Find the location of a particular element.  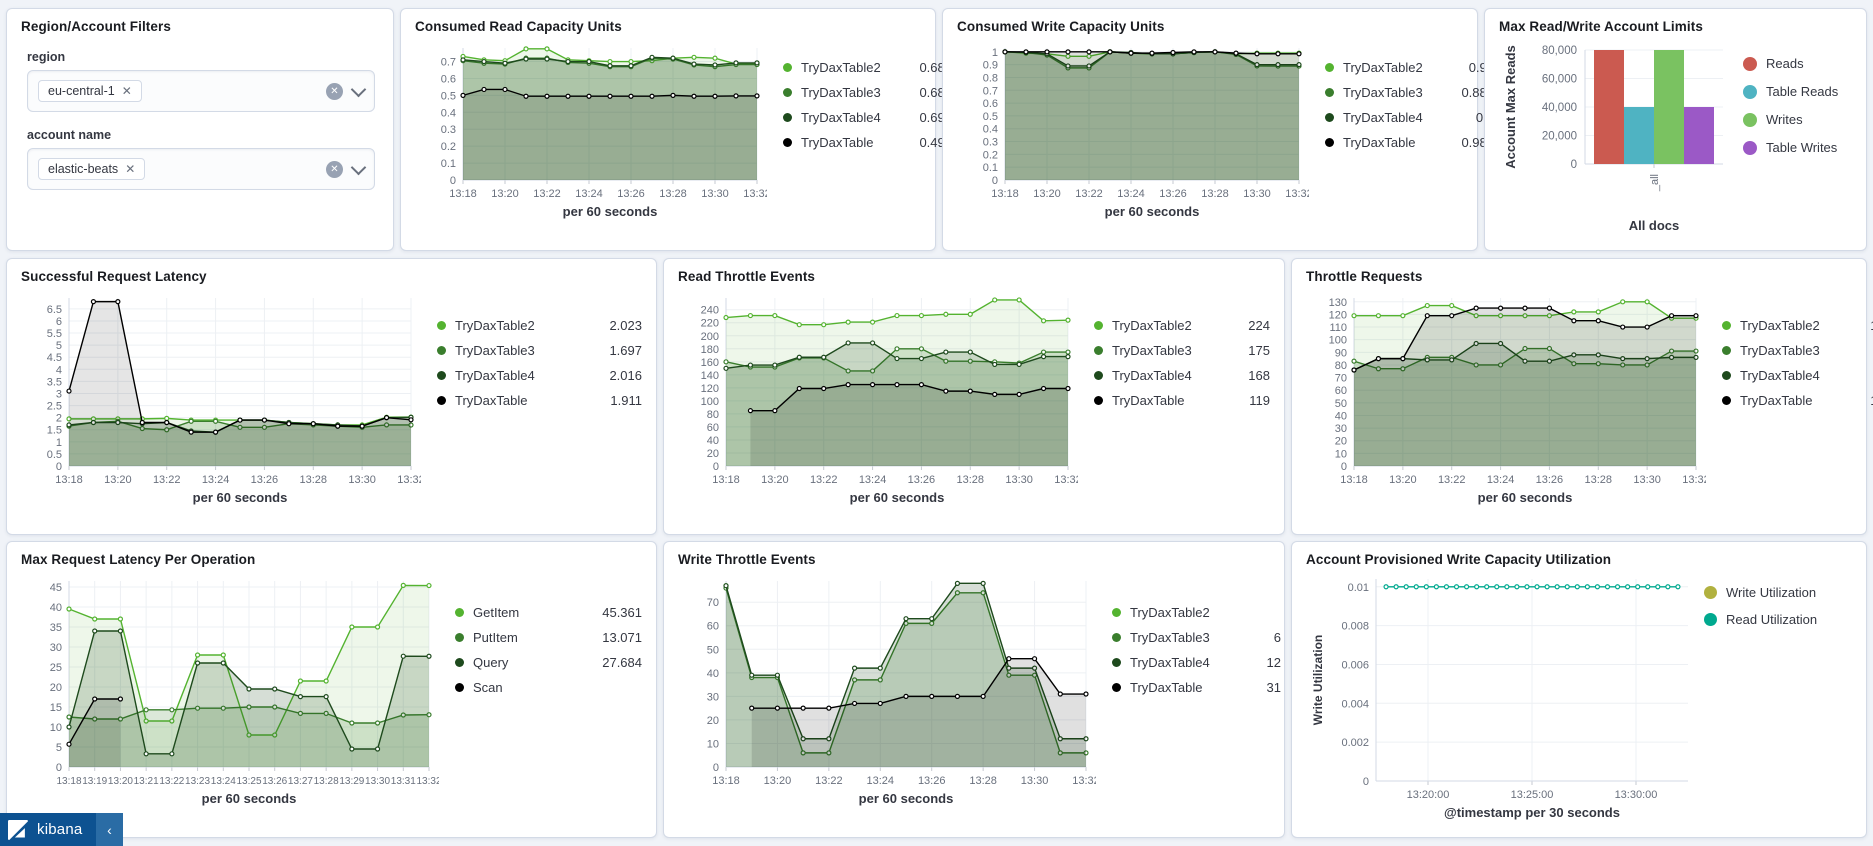

svg-text: 200 is located at coordinates (710, 337).